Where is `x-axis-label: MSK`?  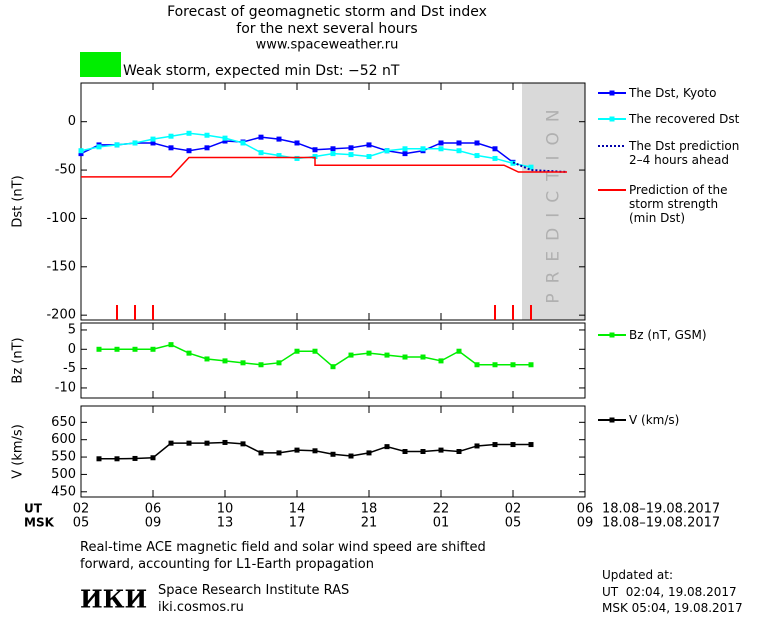 x-axis-label: MSK is located at coordinates (39, 523).